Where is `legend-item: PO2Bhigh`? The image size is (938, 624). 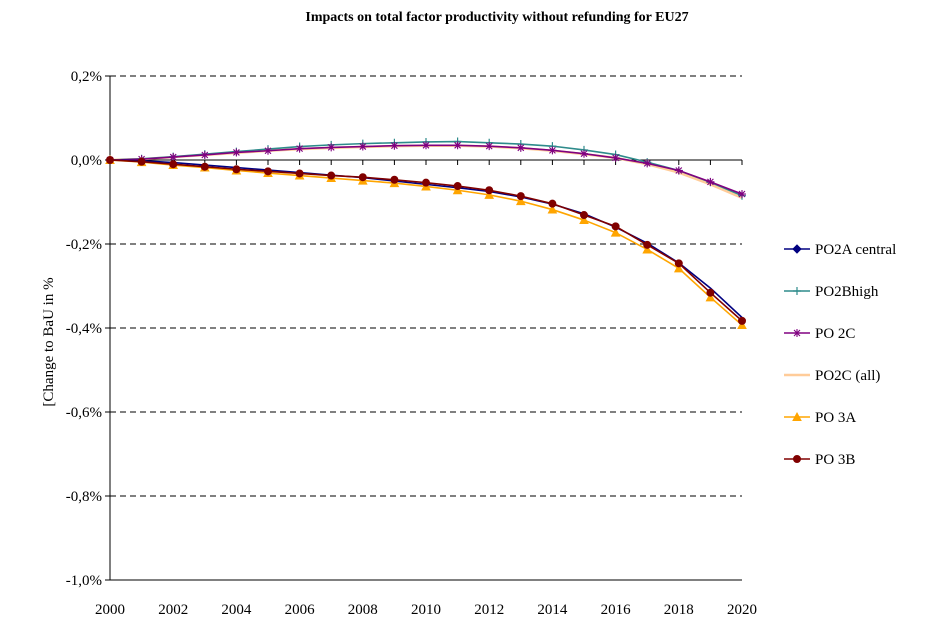 legend-item: PO2Bhigh is located at coordinates (831, 292).